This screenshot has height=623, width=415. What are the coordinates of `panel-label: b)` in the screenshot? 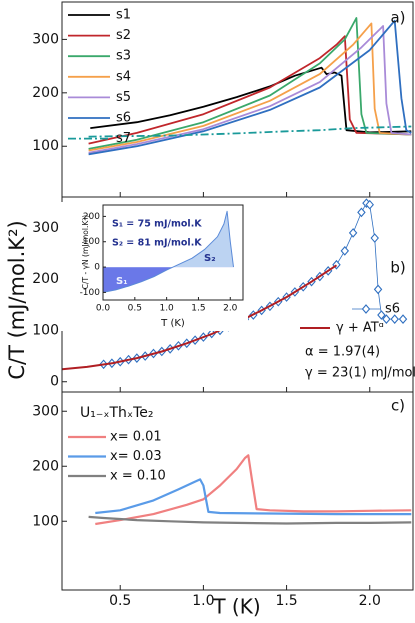 It's located at (397, 268).